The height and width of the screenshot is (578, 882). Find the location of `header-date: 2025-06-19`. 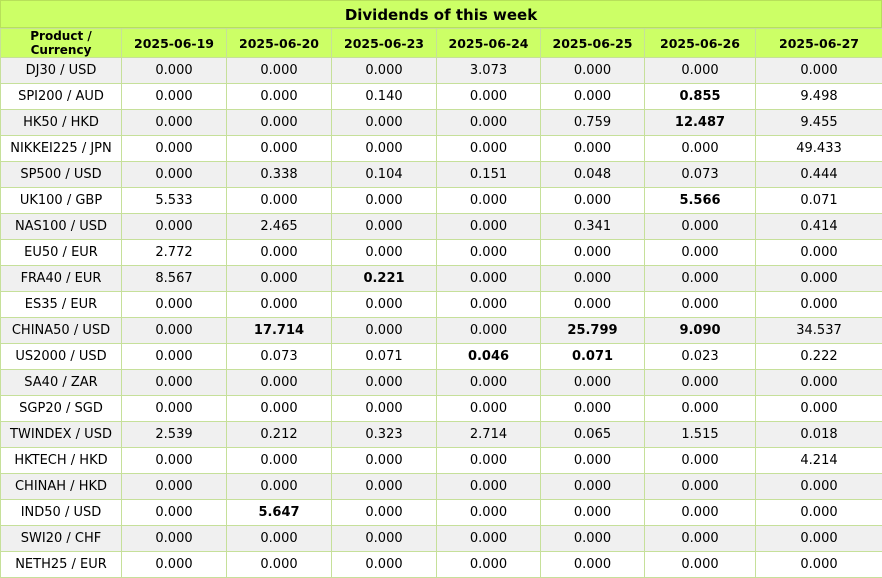

header-date: 2025-06-19 is located at coordinates (174, 43).